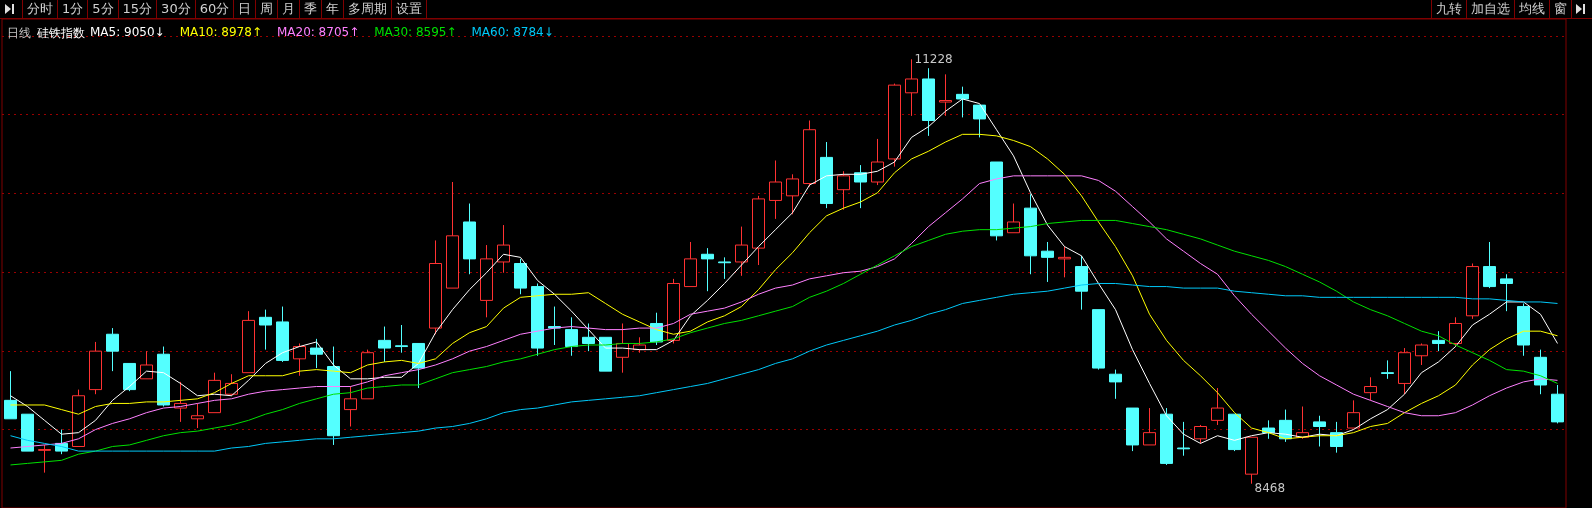 This screenshot has height=508, width=1592. Describe the element at coordinates (311, 9) in the screenshot. I see `text: 季` at that location.